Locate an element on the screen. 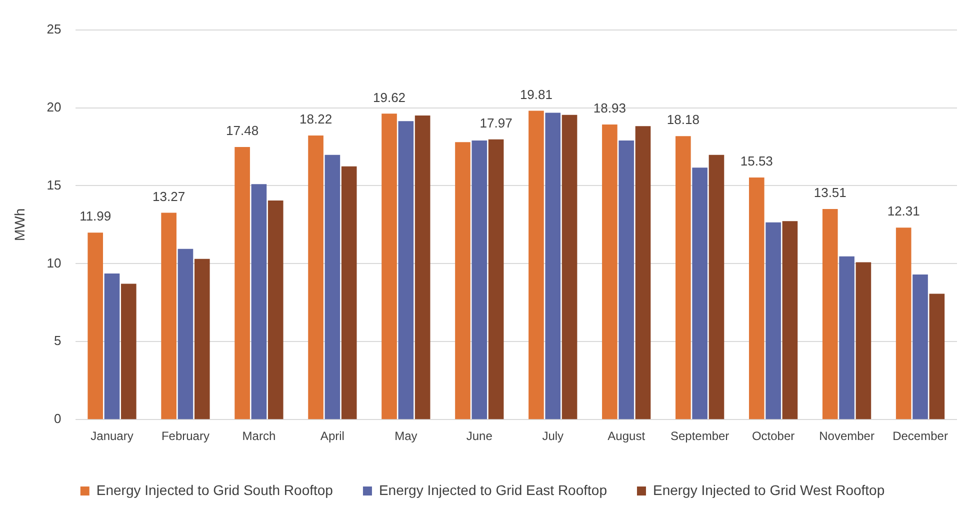 The image size is (971, 517). y-tick-label: 10 is located at coordinates (54, 262).